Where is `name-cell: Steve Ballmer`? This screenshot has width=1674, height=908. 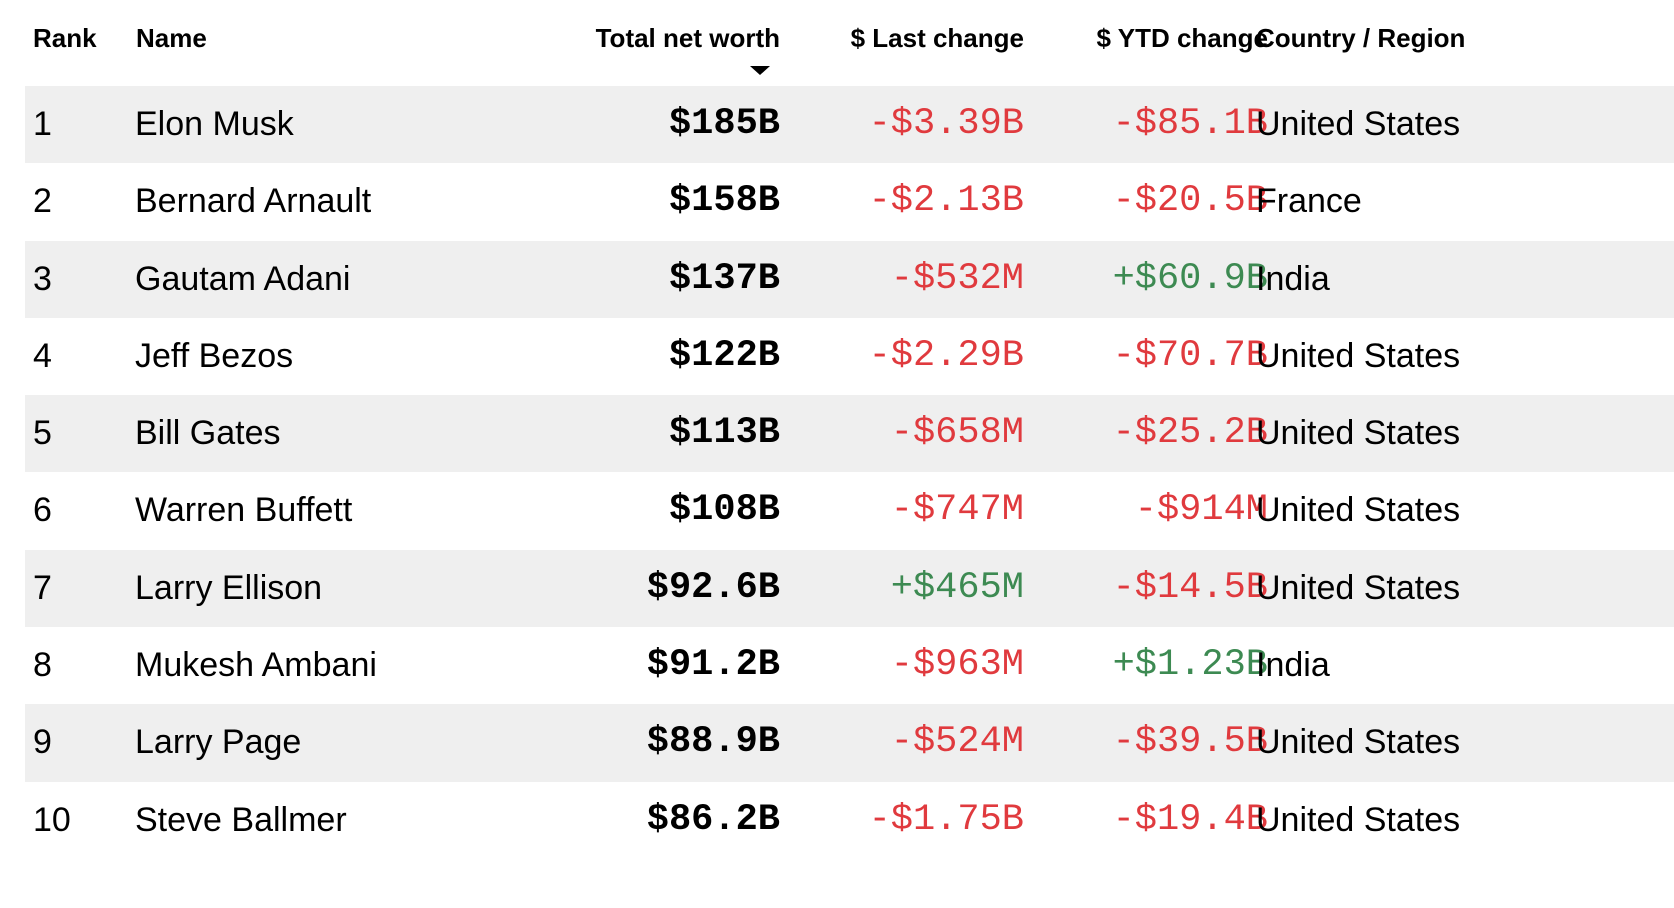 name-cell: Steve Ballmer is located at coordinates (241, 819).